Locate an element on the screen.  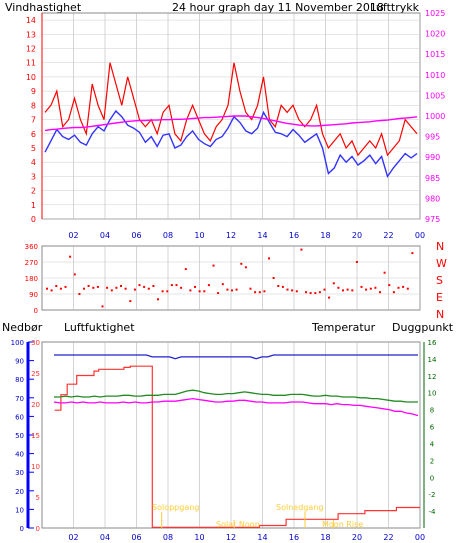
temperature-tick-label: 10 is located at coordinates (432, 394).